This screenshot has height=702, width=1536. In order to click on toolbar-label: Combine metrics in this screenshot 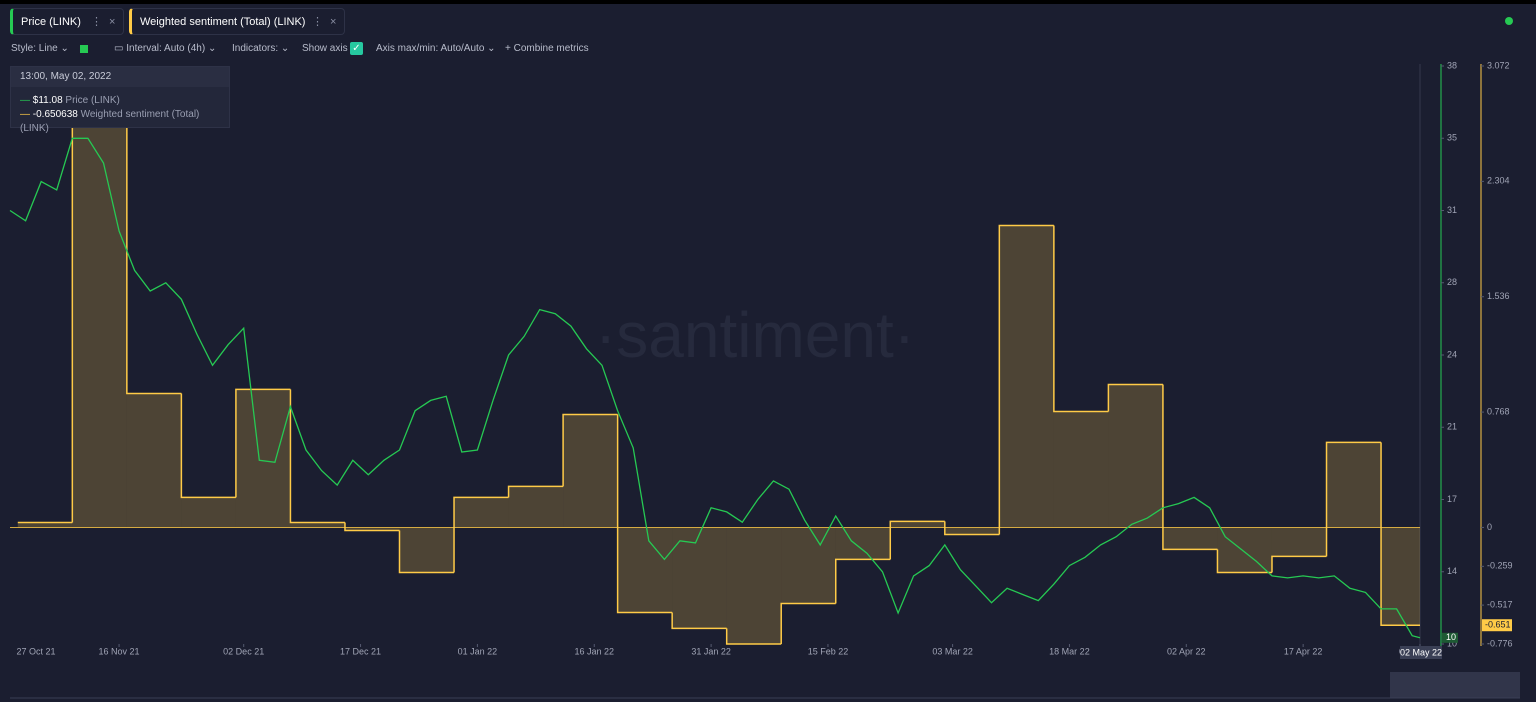, I will do `click(551, 48)`.